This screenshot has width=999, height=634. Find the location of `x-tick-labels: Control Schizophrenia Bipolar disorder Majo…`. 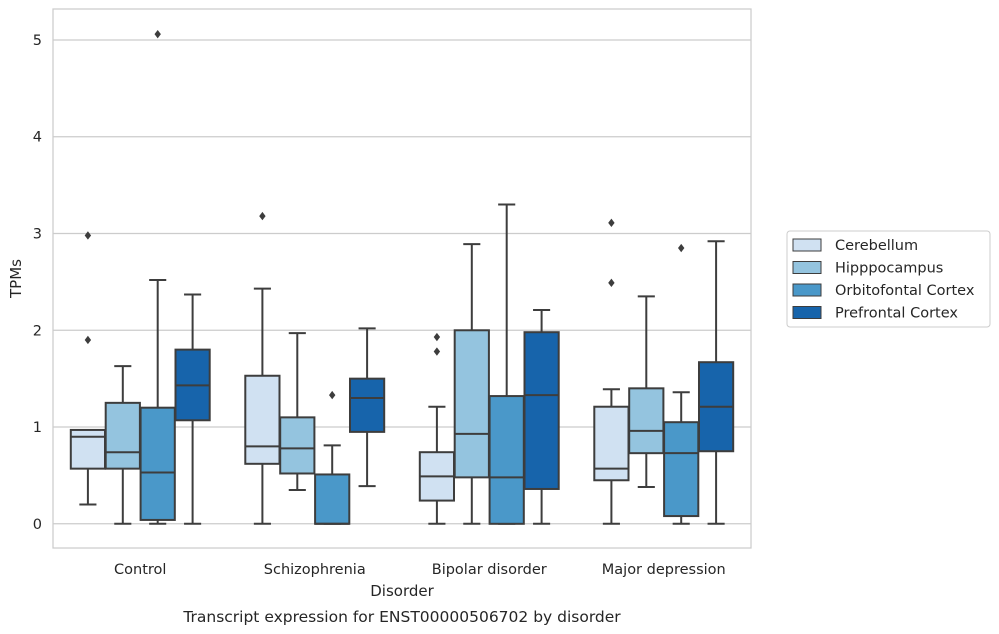

x-tick-labels: Control Schizophrenia Bipolar disorder Majo… is located at coordinates (420, 570).